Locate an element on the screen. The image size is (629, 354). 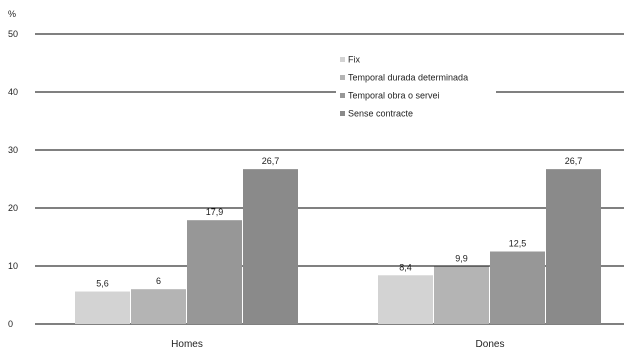
legend-label: Temporal durada determinada is located at coordinates (408, 78).